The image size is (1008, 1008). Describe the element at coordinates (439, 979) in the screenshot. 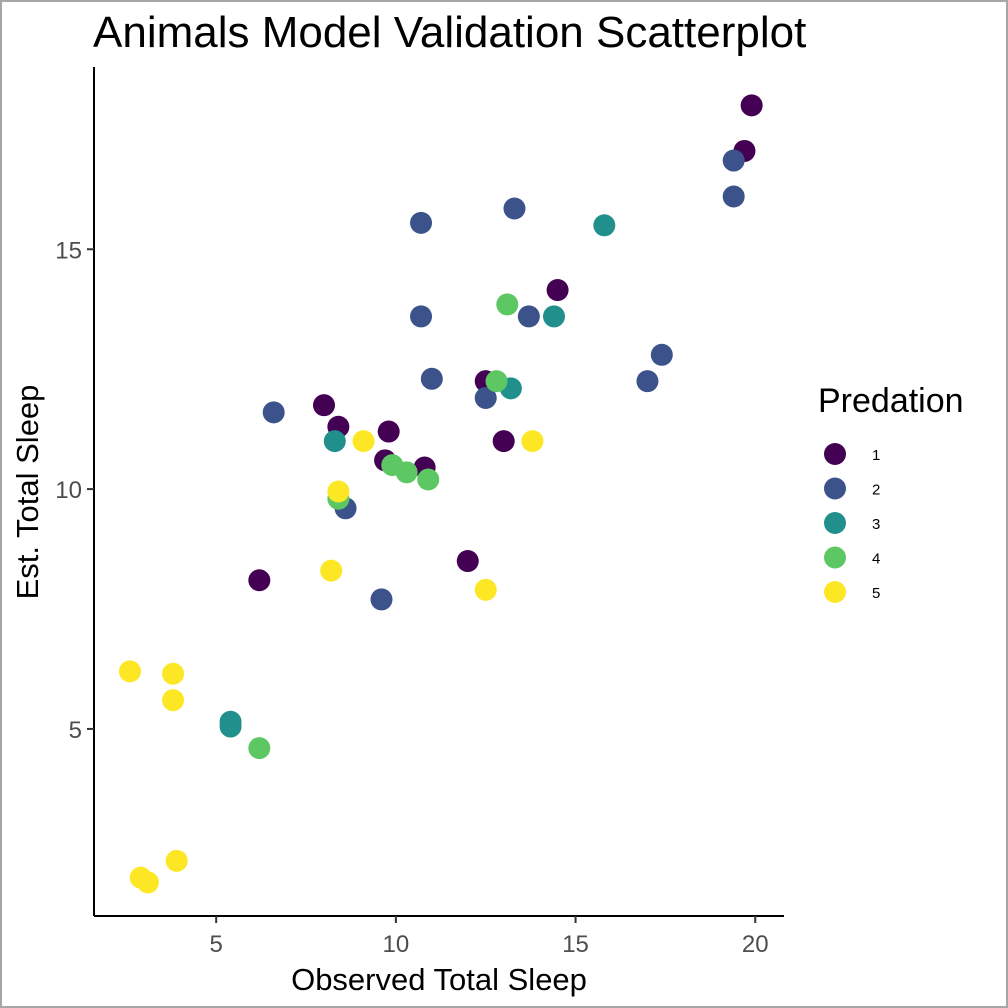

I see `x-axis-label: Observed Total Sleep` at that location.